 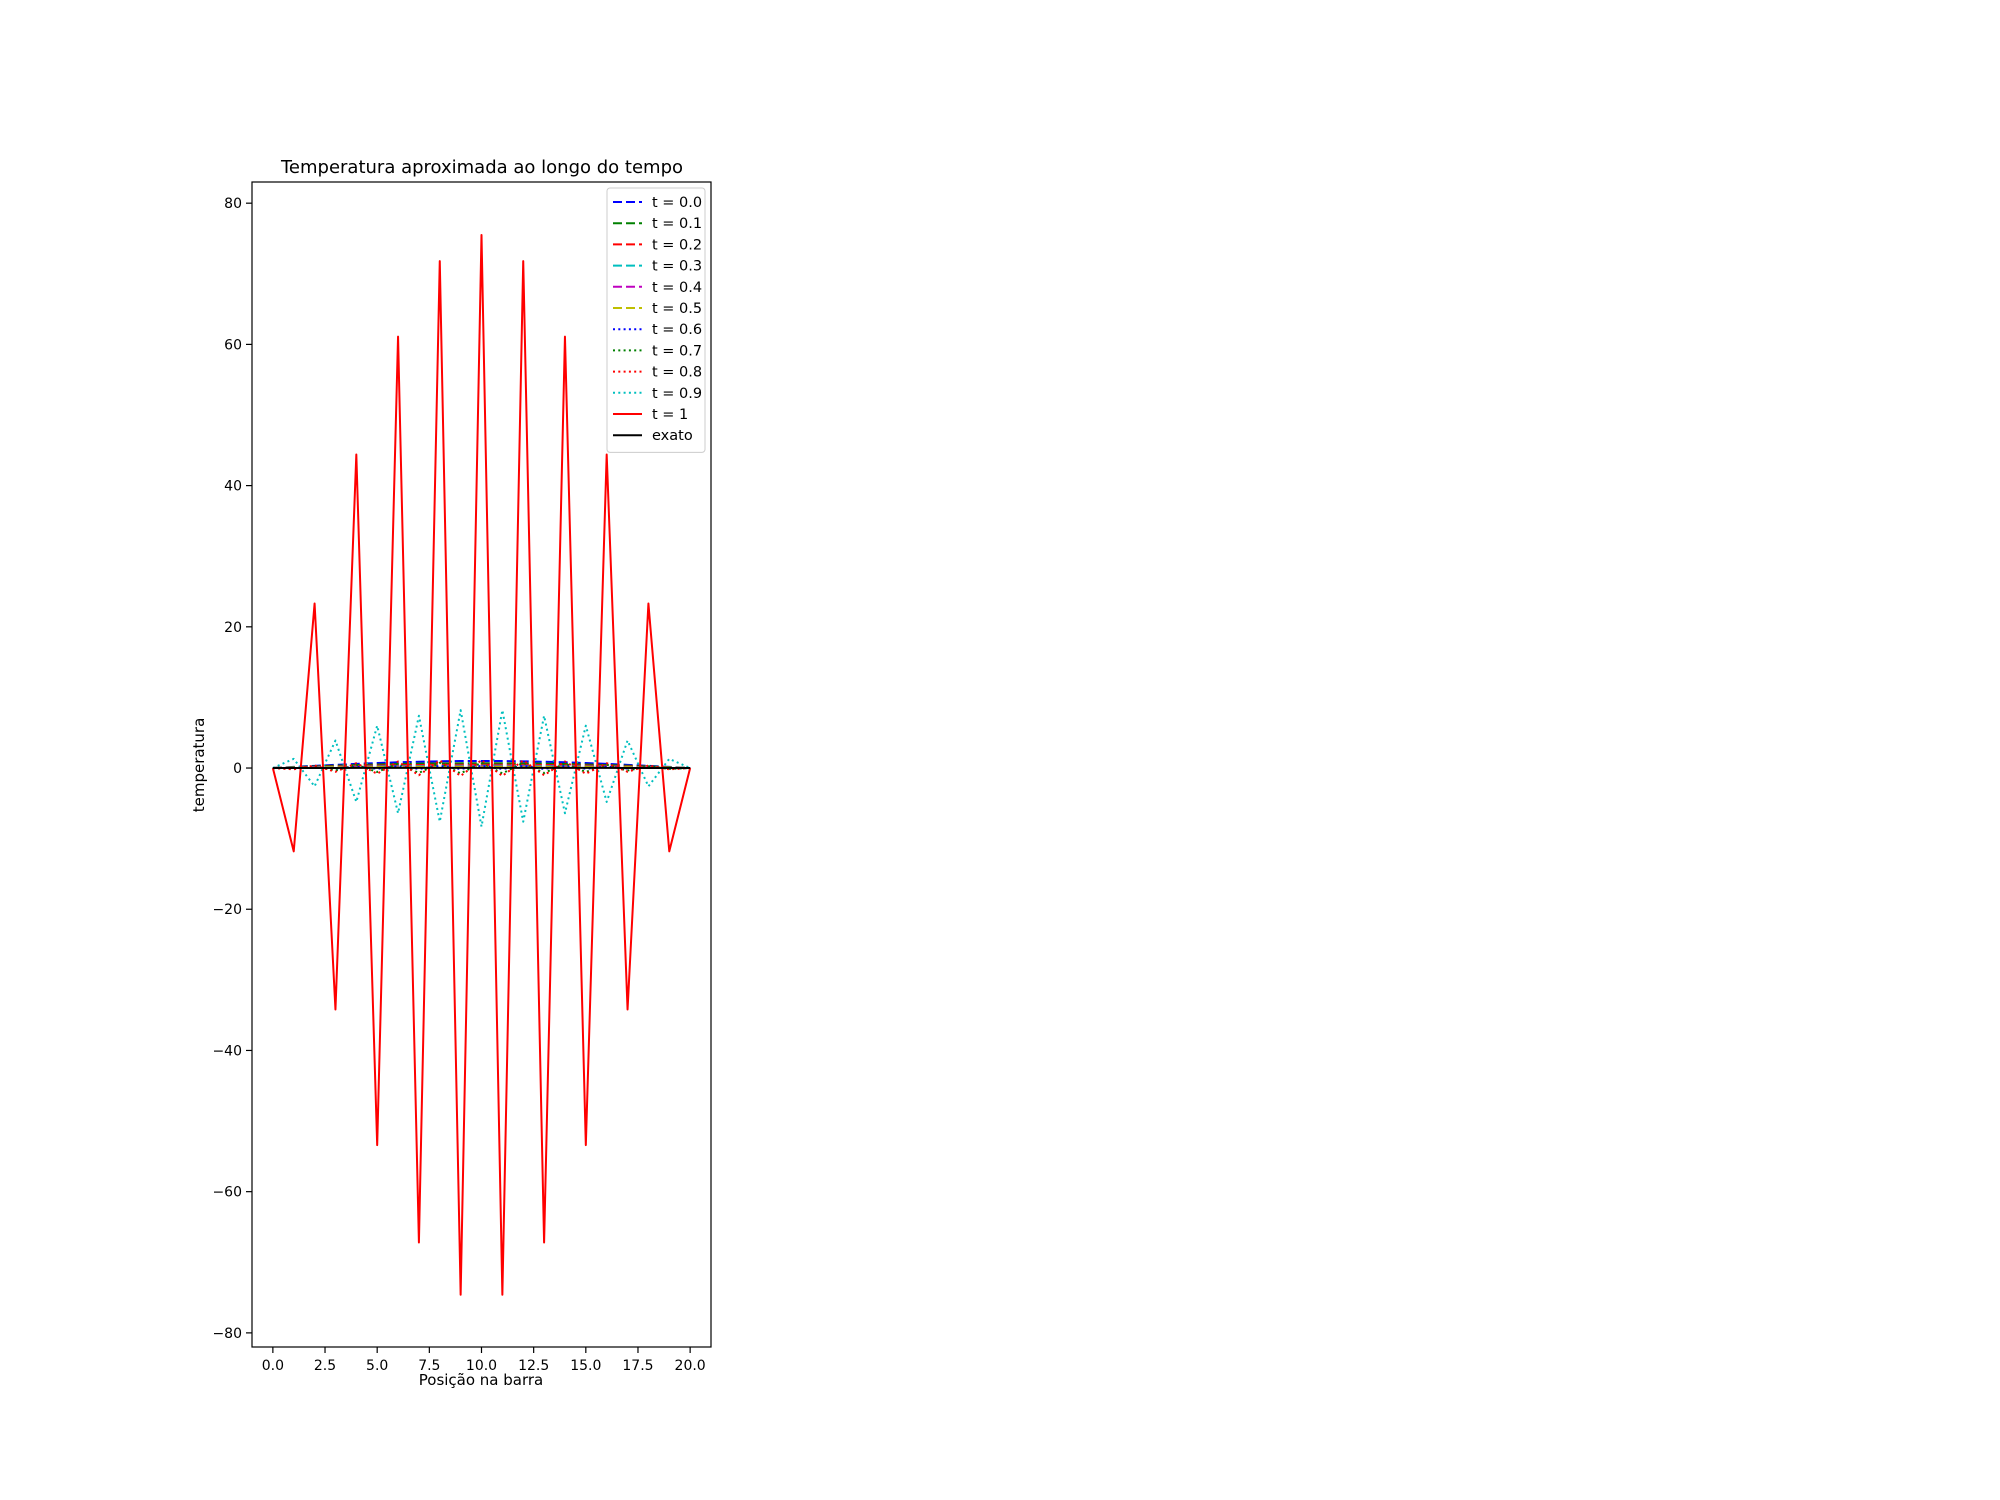 What do you see at coordinates (677, 203) in the screenshot?
I see `legend-label: t = 0.0` at bounding box center [677, 203].